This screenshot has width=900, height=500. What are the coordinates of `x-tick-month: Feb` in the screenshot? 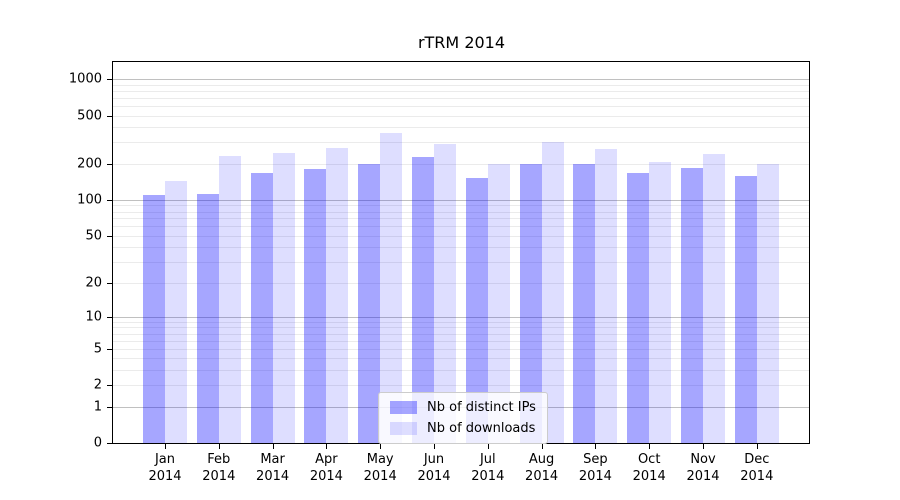 It's located at (219, 459).